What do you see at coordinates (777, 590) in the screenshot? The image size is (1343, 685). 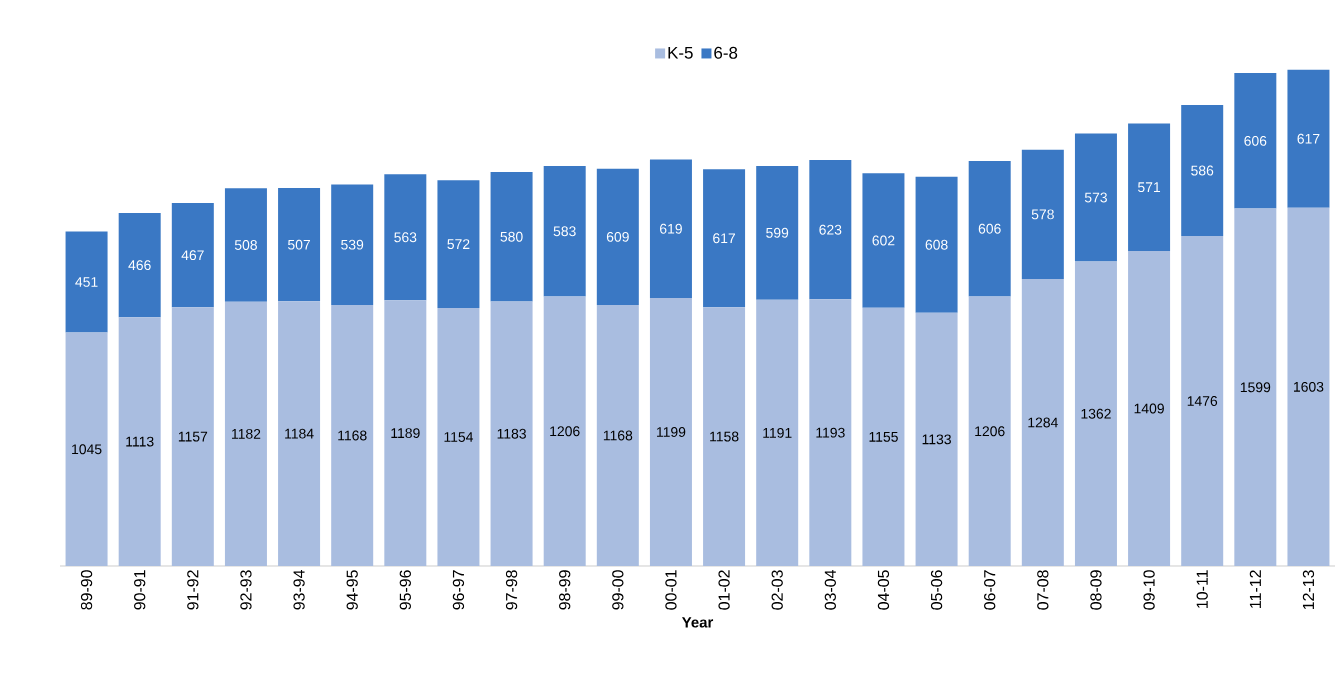 I see `x-tick-label: 02-03` at bounding box center [777, 590].